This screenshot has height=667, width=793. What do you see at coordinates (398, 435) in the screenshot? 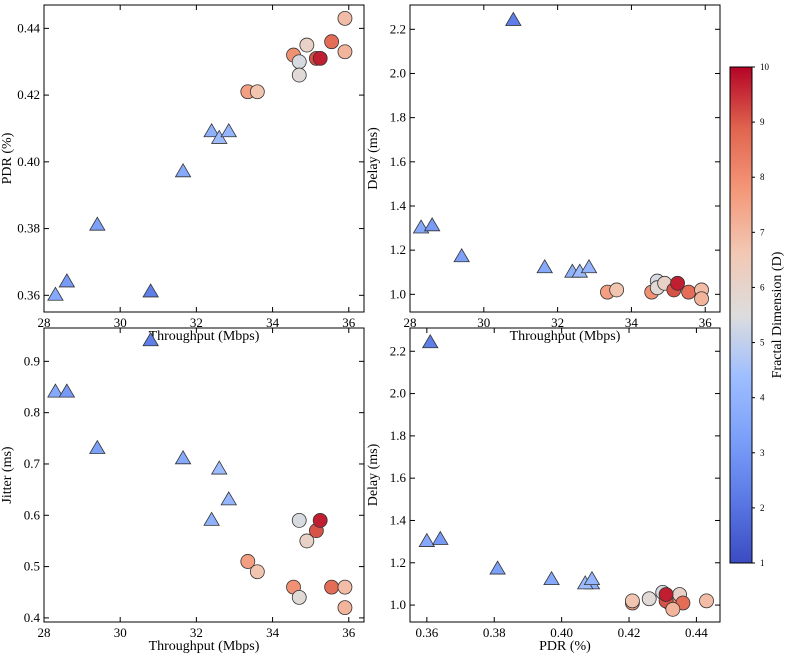
I see `y-tick-label: 1.8` at bounding box center [398, 435].